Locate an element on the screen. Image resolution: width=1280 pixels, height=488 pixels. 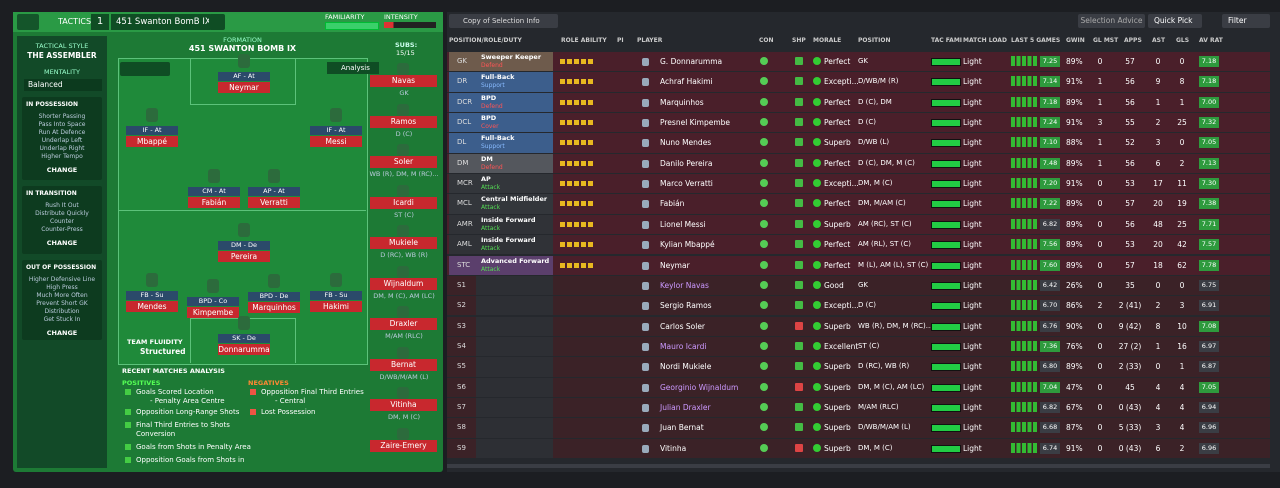
recent-title: RECENT MATCHES ANALYSIS is located at coordinates (173, 371).